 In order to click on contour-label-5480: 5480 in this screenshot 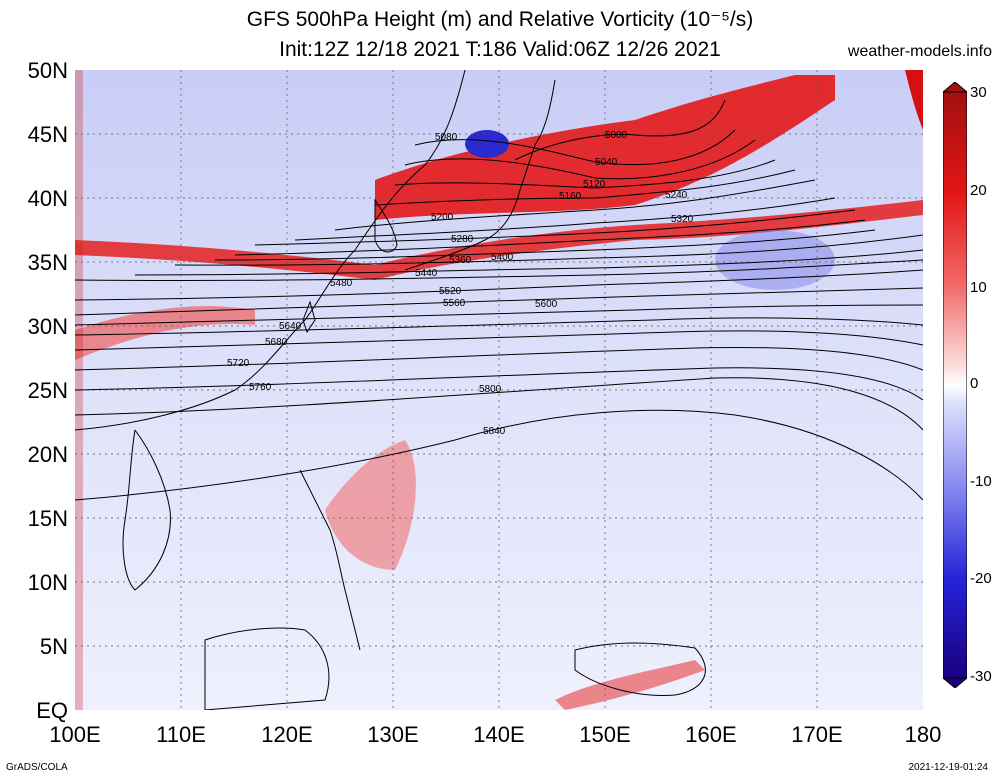, I will do `click(341, 283)`.